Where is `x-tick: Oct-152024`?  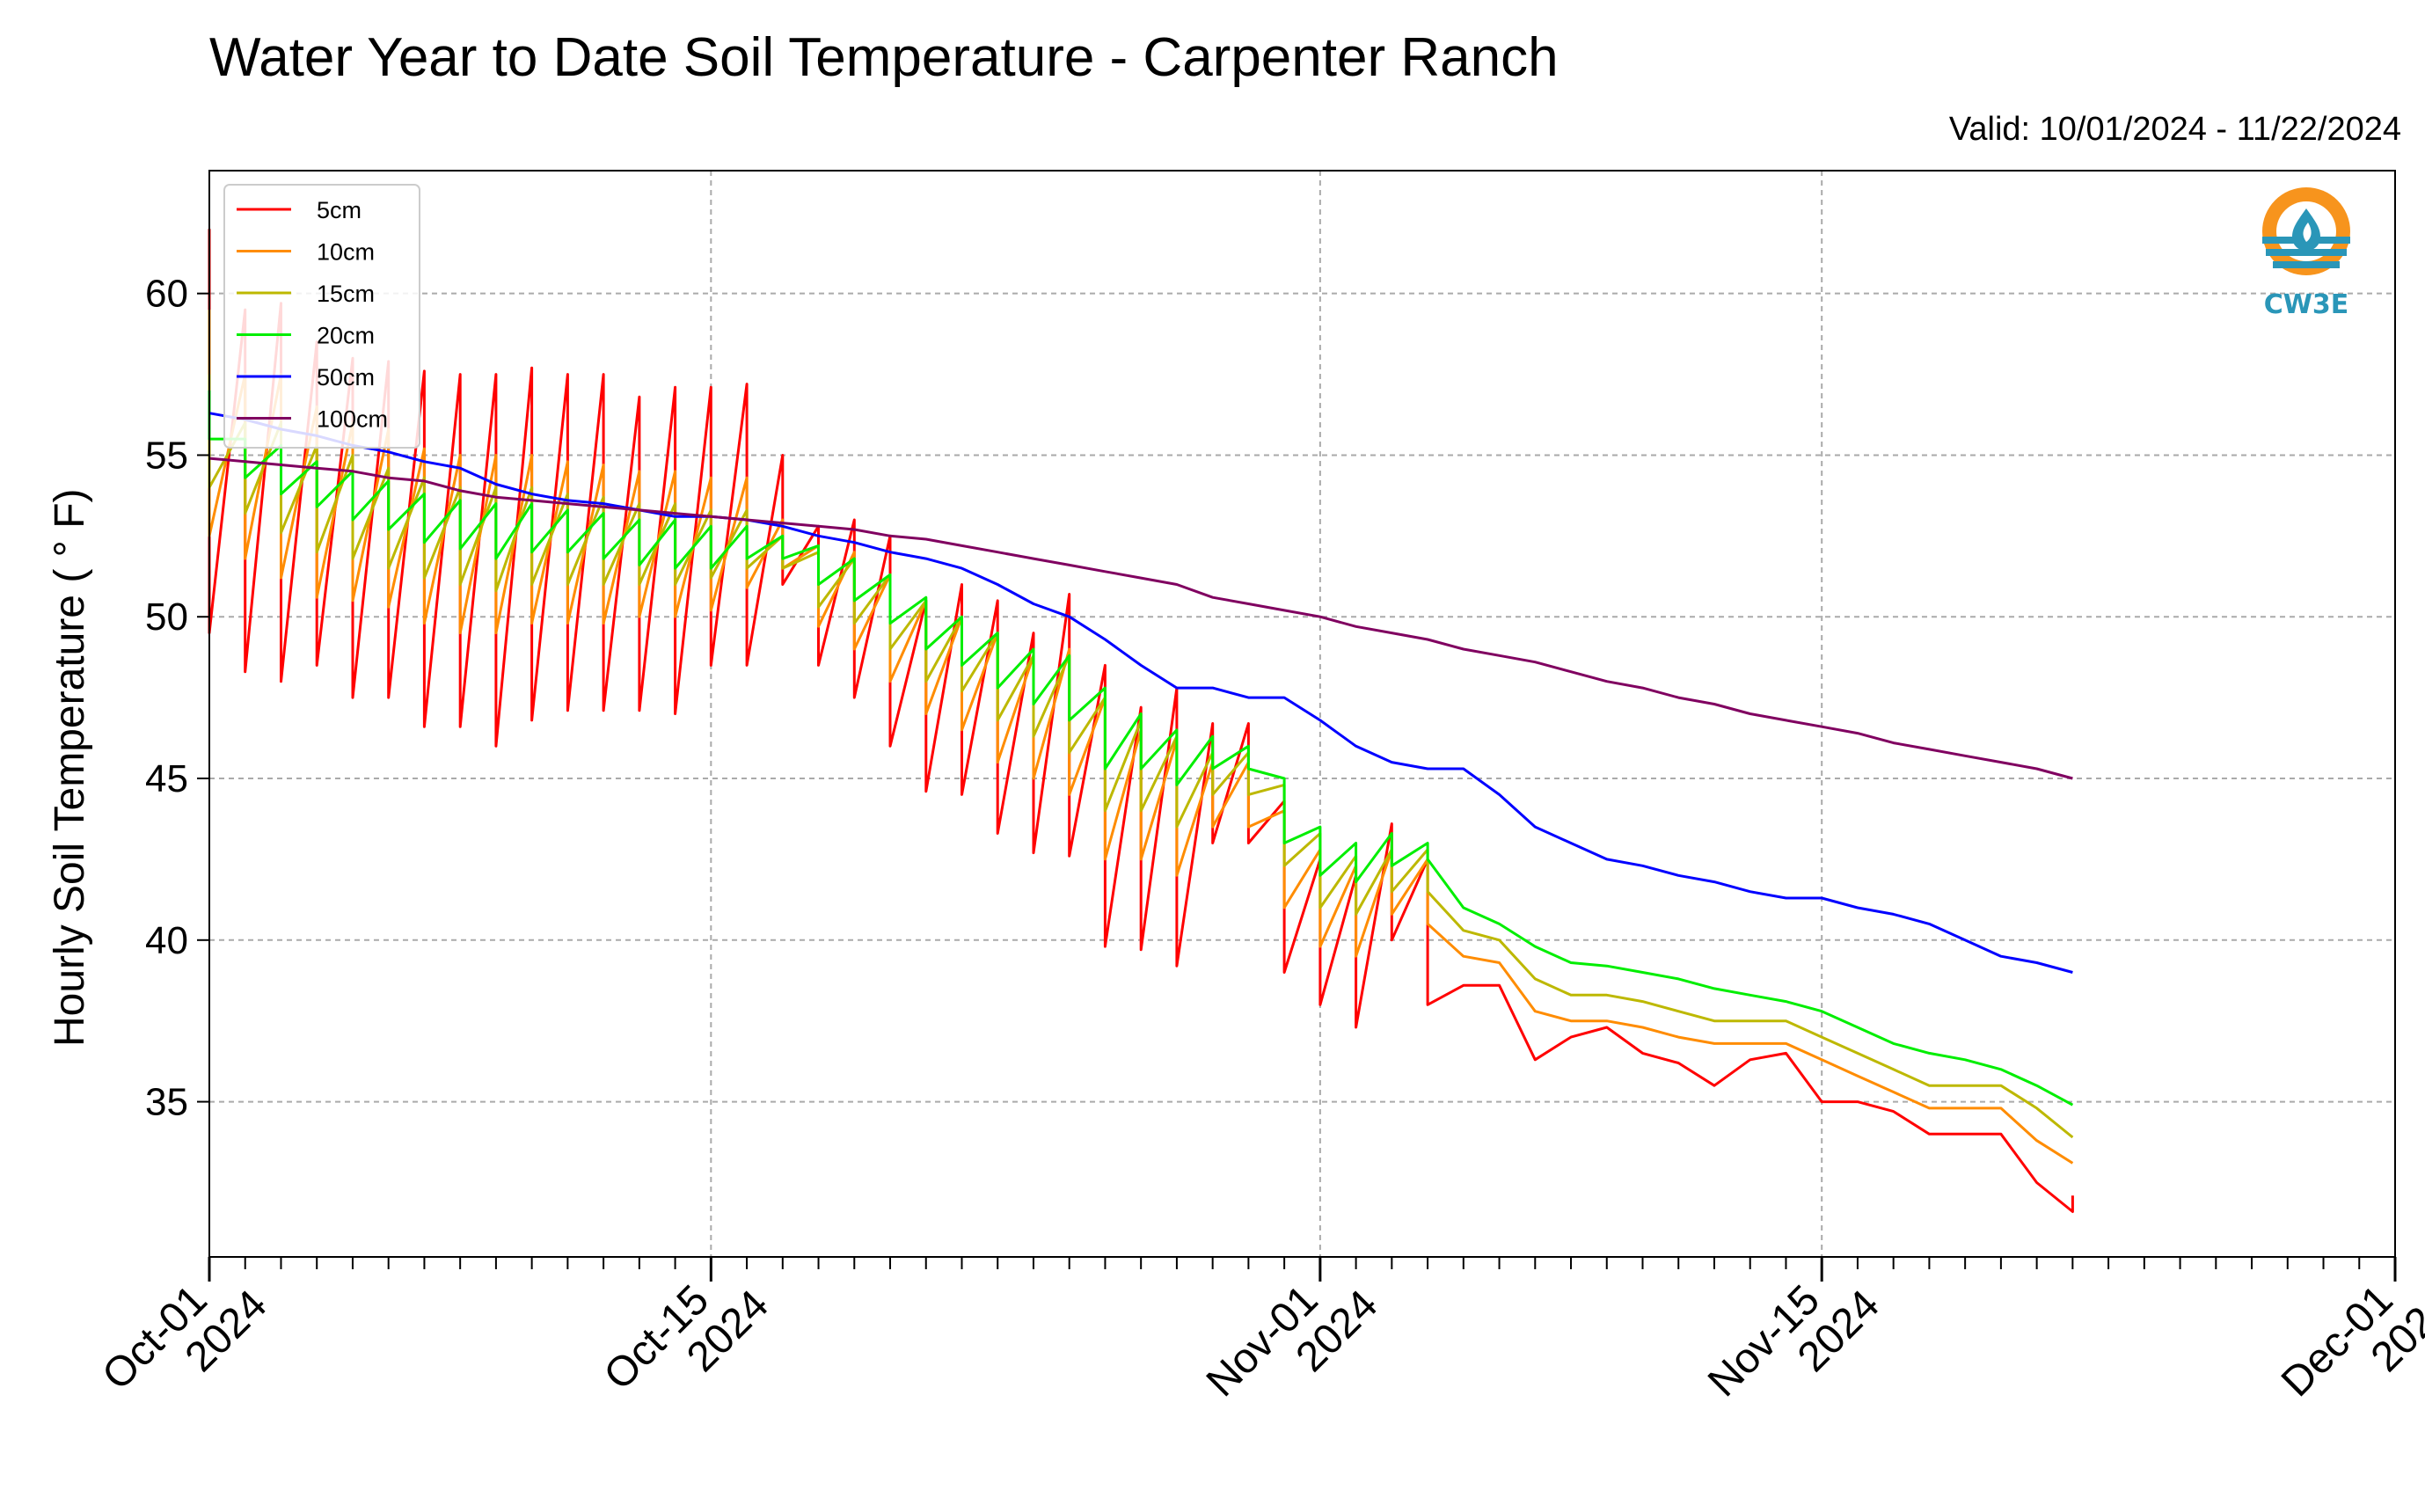
x-tick: Oct-152024 is located at coordinates (686, 1340).